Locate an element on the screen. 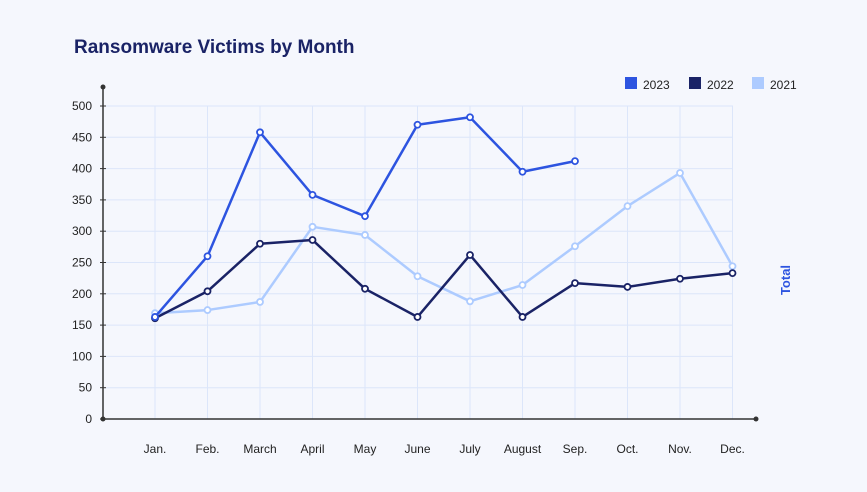  y-tick-label: 450 is located at coordinates (82, 137).